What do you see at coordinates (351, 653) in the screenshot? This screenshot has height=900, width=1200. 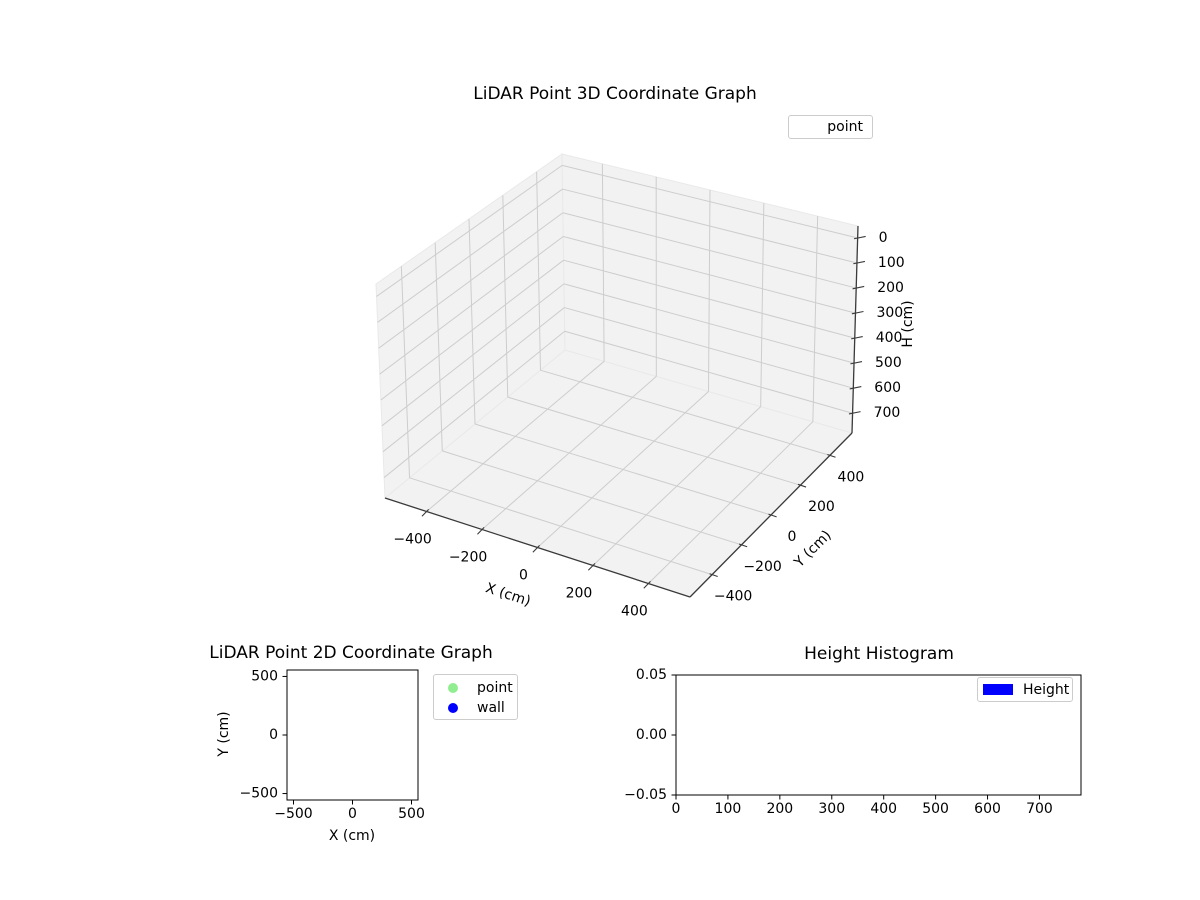 I see `2d-plot-title: LiDAR Point 2D Coordinate Graph` at bounding box center [351, 653].